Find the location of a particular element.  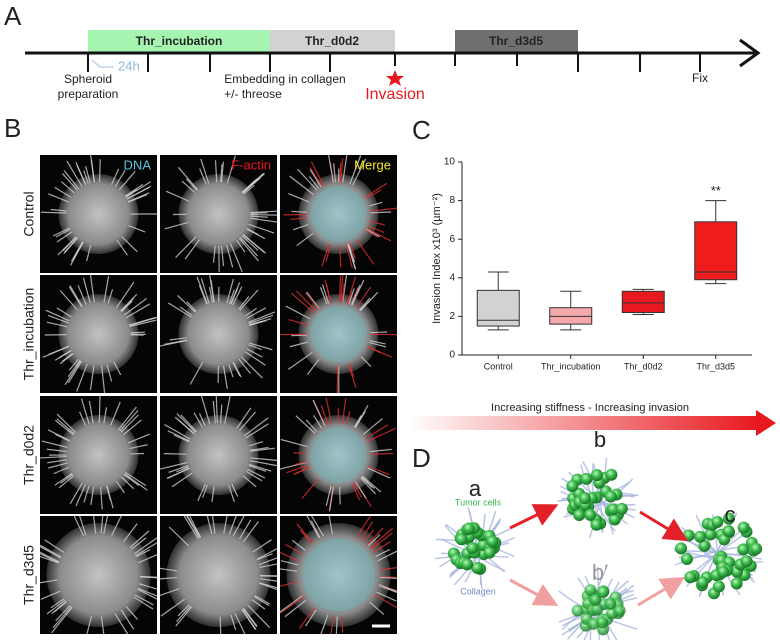

arrow is located at coordinates (664, 526).